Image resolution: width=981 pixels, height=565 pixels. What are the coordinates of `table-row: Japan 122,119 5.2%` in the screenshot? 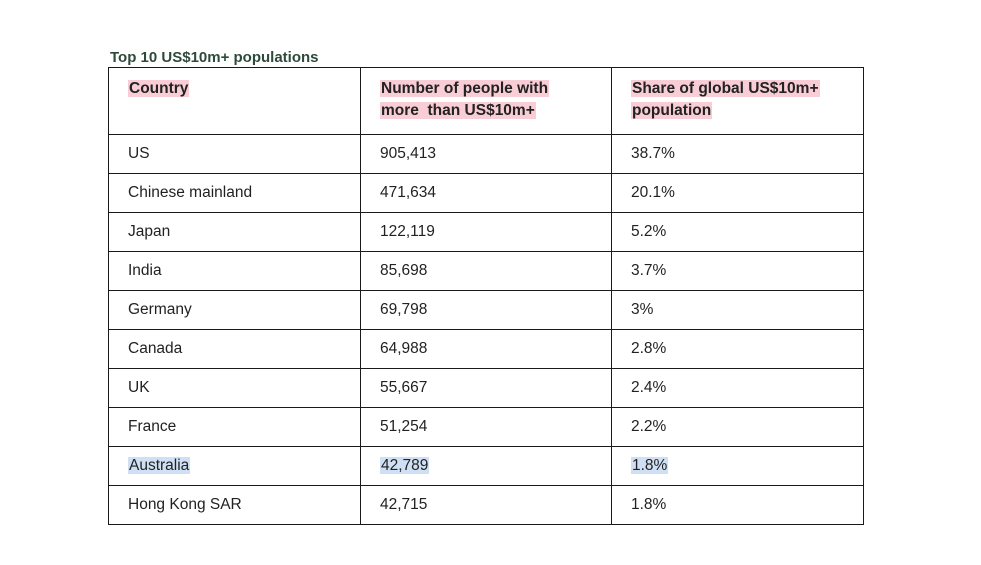 It's located at (486, 232).